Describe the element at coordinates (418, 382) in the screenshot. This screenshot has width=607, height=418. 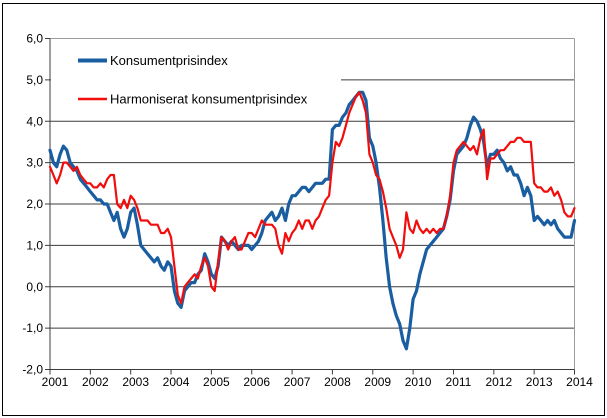
I see `x-tick-label: 2010` at that location.